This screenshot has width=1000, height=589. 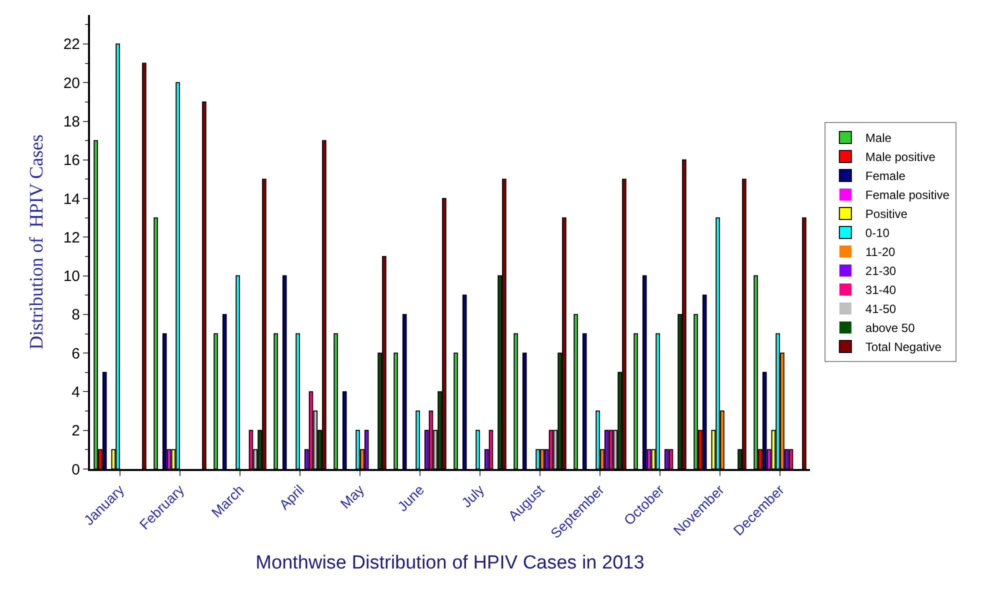 I want to click on legend-label: 0-10, so click(x=877, y=233).